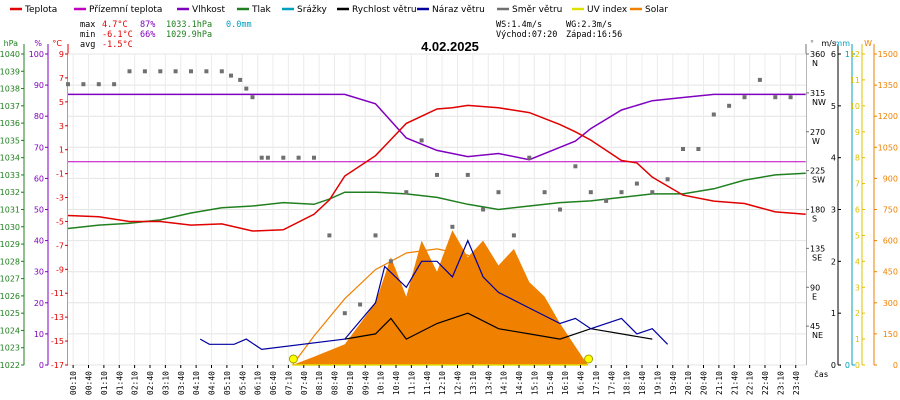  What do you see at coordinates (61, 78) in the screenshot?
I see `temperature-tick-label: 7` at bounding box center [61, 78].